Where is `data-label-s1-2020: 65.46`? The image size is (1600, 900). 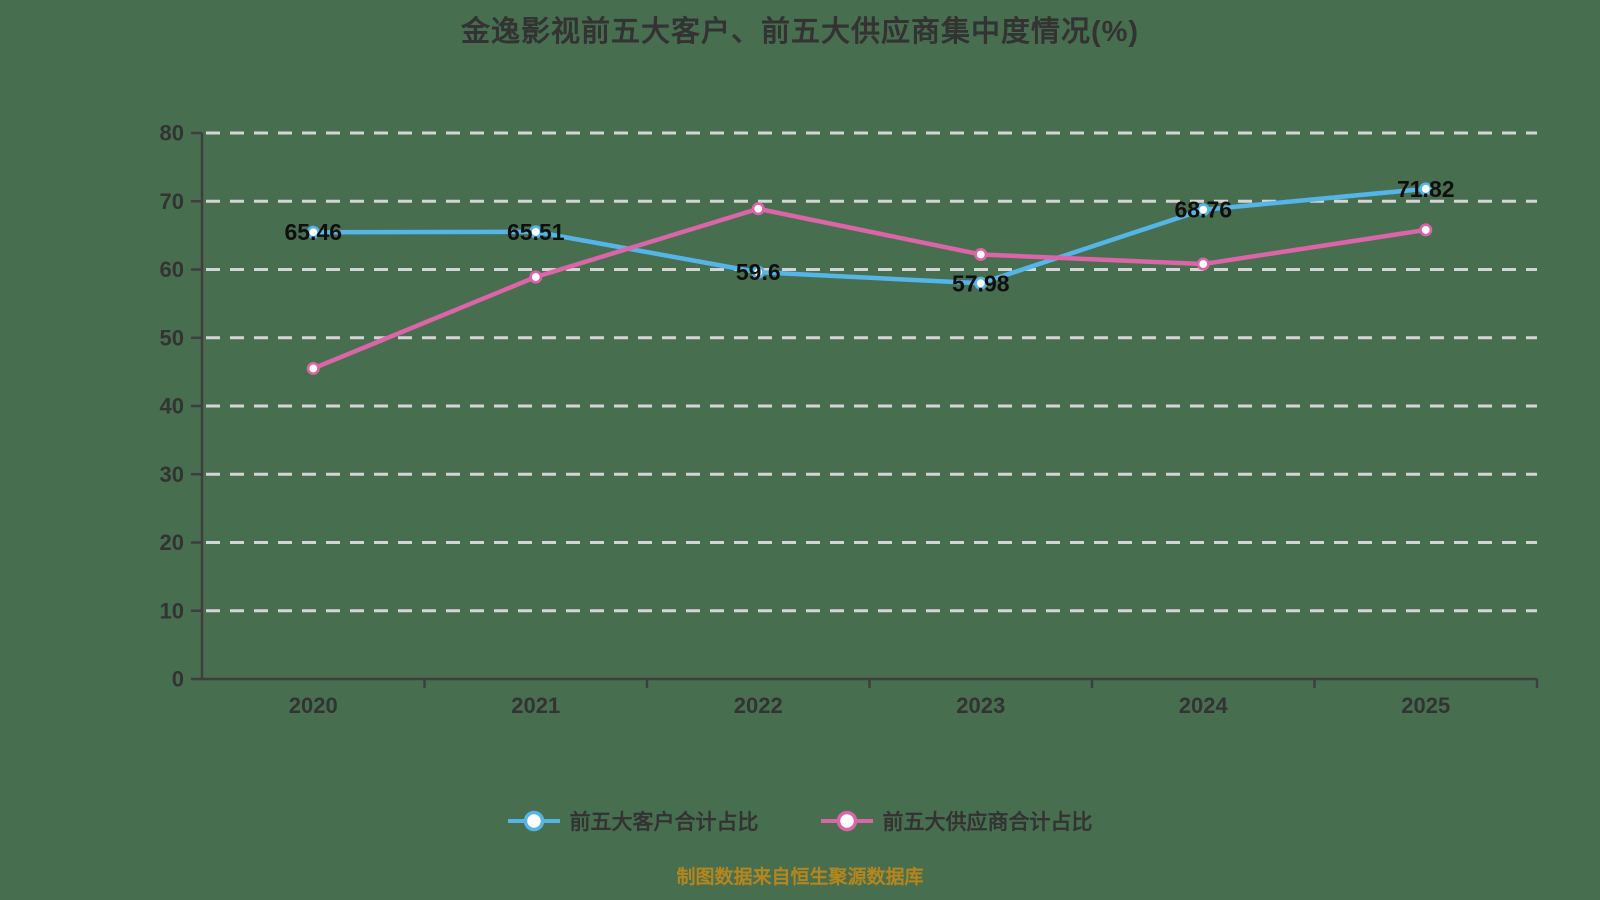 data-label-s1-2020: 65.46 is located at coordinates (313, 232).